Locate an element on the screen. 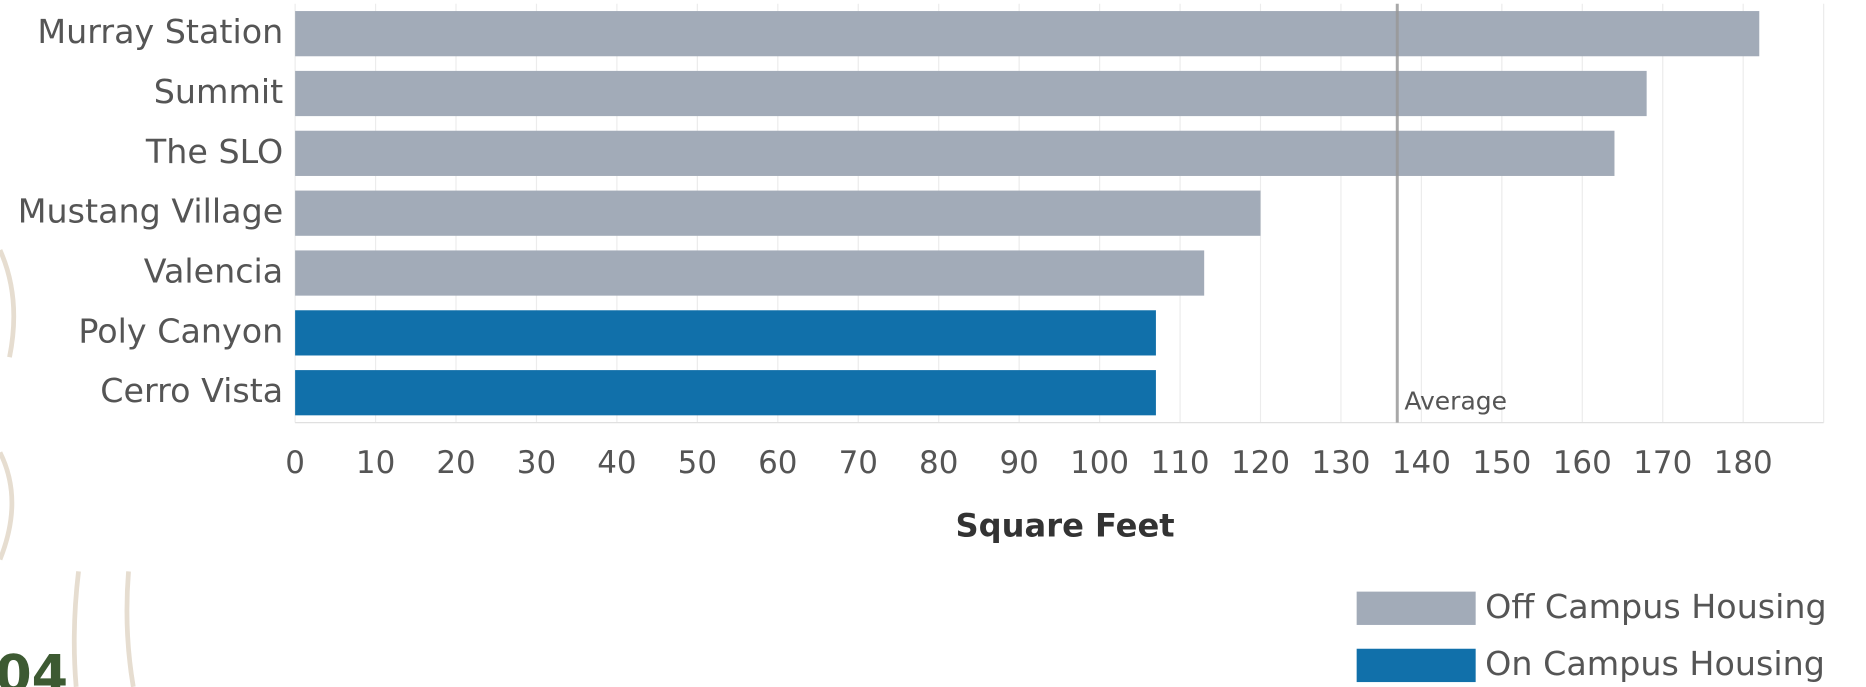 The height and width of the screenshot is (687, 1866). x-tick-label: 160 is located at coordinates (1582, 463).